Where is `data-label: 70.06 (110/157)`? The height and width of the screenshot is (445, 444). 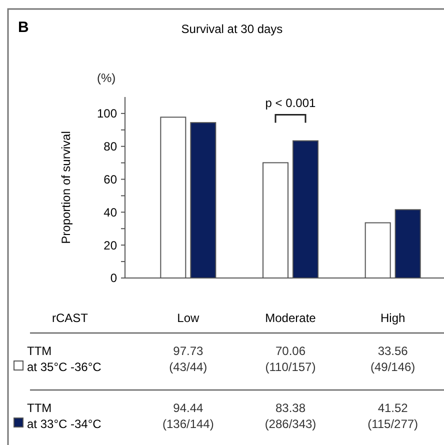
data-label: 70.06 (110/157) is located at coordinates (290, 359).